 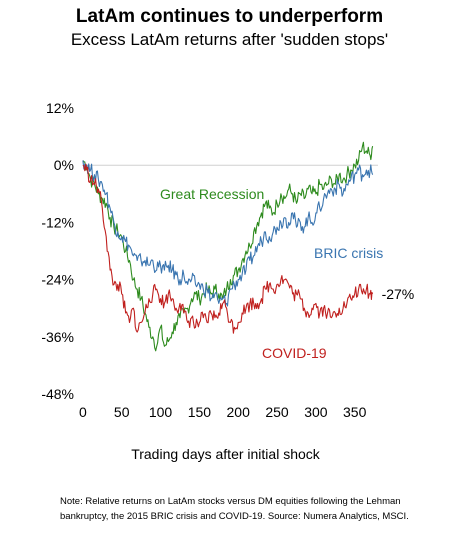 I want to click on x-tick-label: 100, so click(x=161, y=412).